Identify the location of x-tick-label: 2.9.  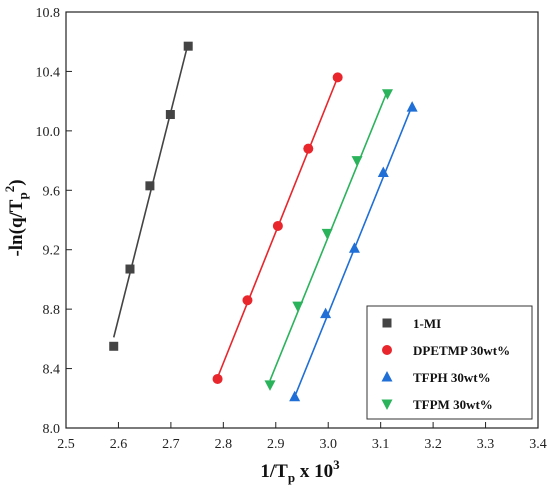
(276, 444).